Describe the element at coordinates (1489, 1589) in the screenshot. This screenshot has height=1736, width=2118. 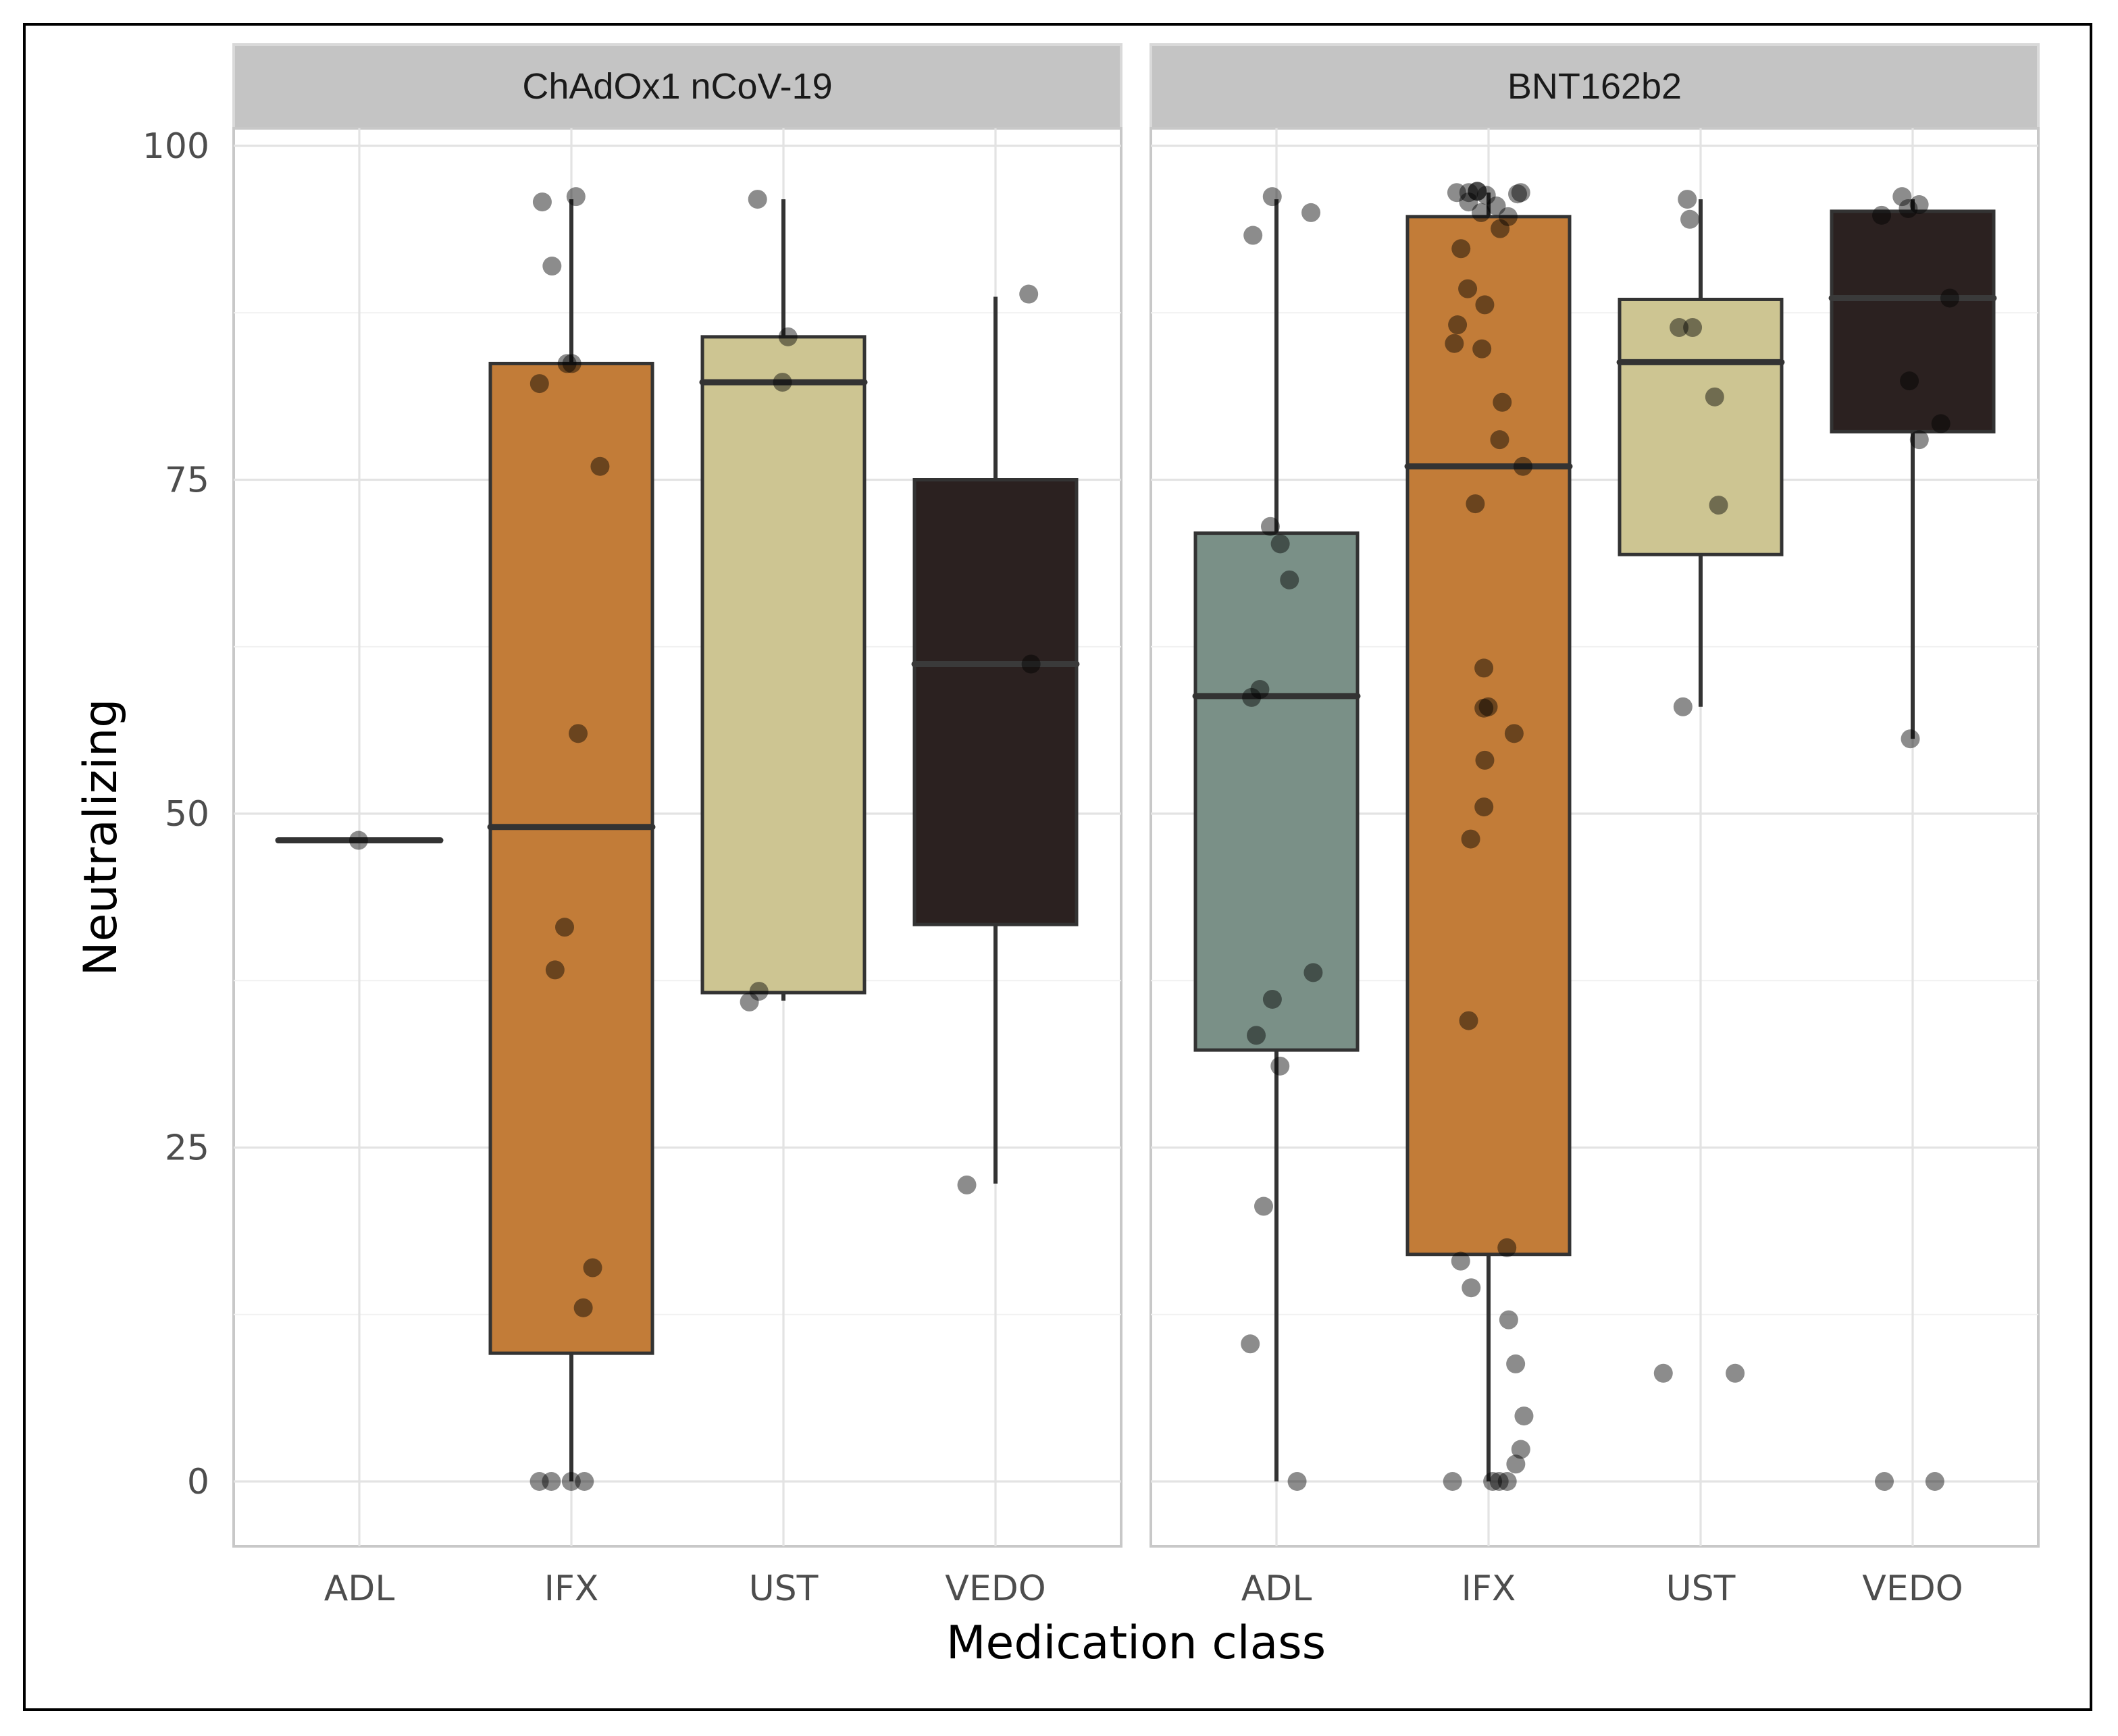
I see `x-tick-label: IFX` at that location.